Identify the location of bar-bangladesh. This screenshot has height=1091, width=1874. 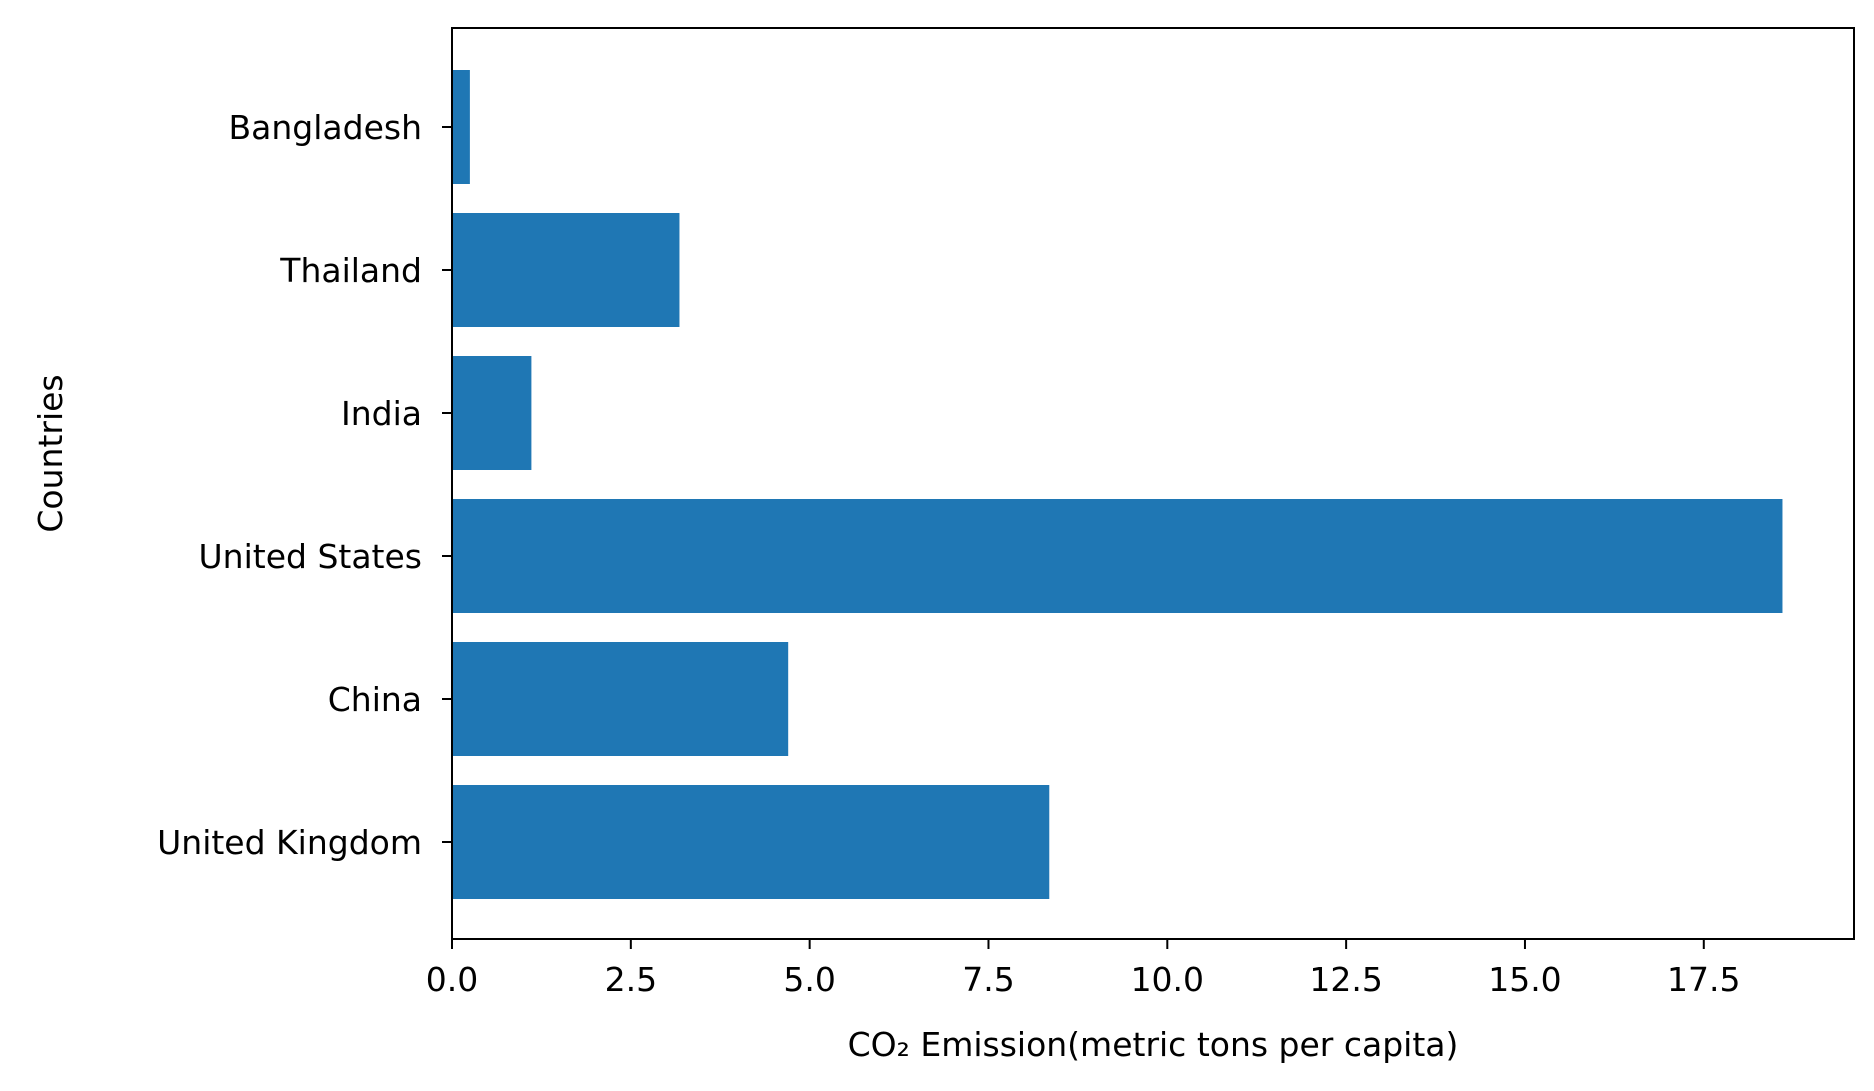
(461, 127).